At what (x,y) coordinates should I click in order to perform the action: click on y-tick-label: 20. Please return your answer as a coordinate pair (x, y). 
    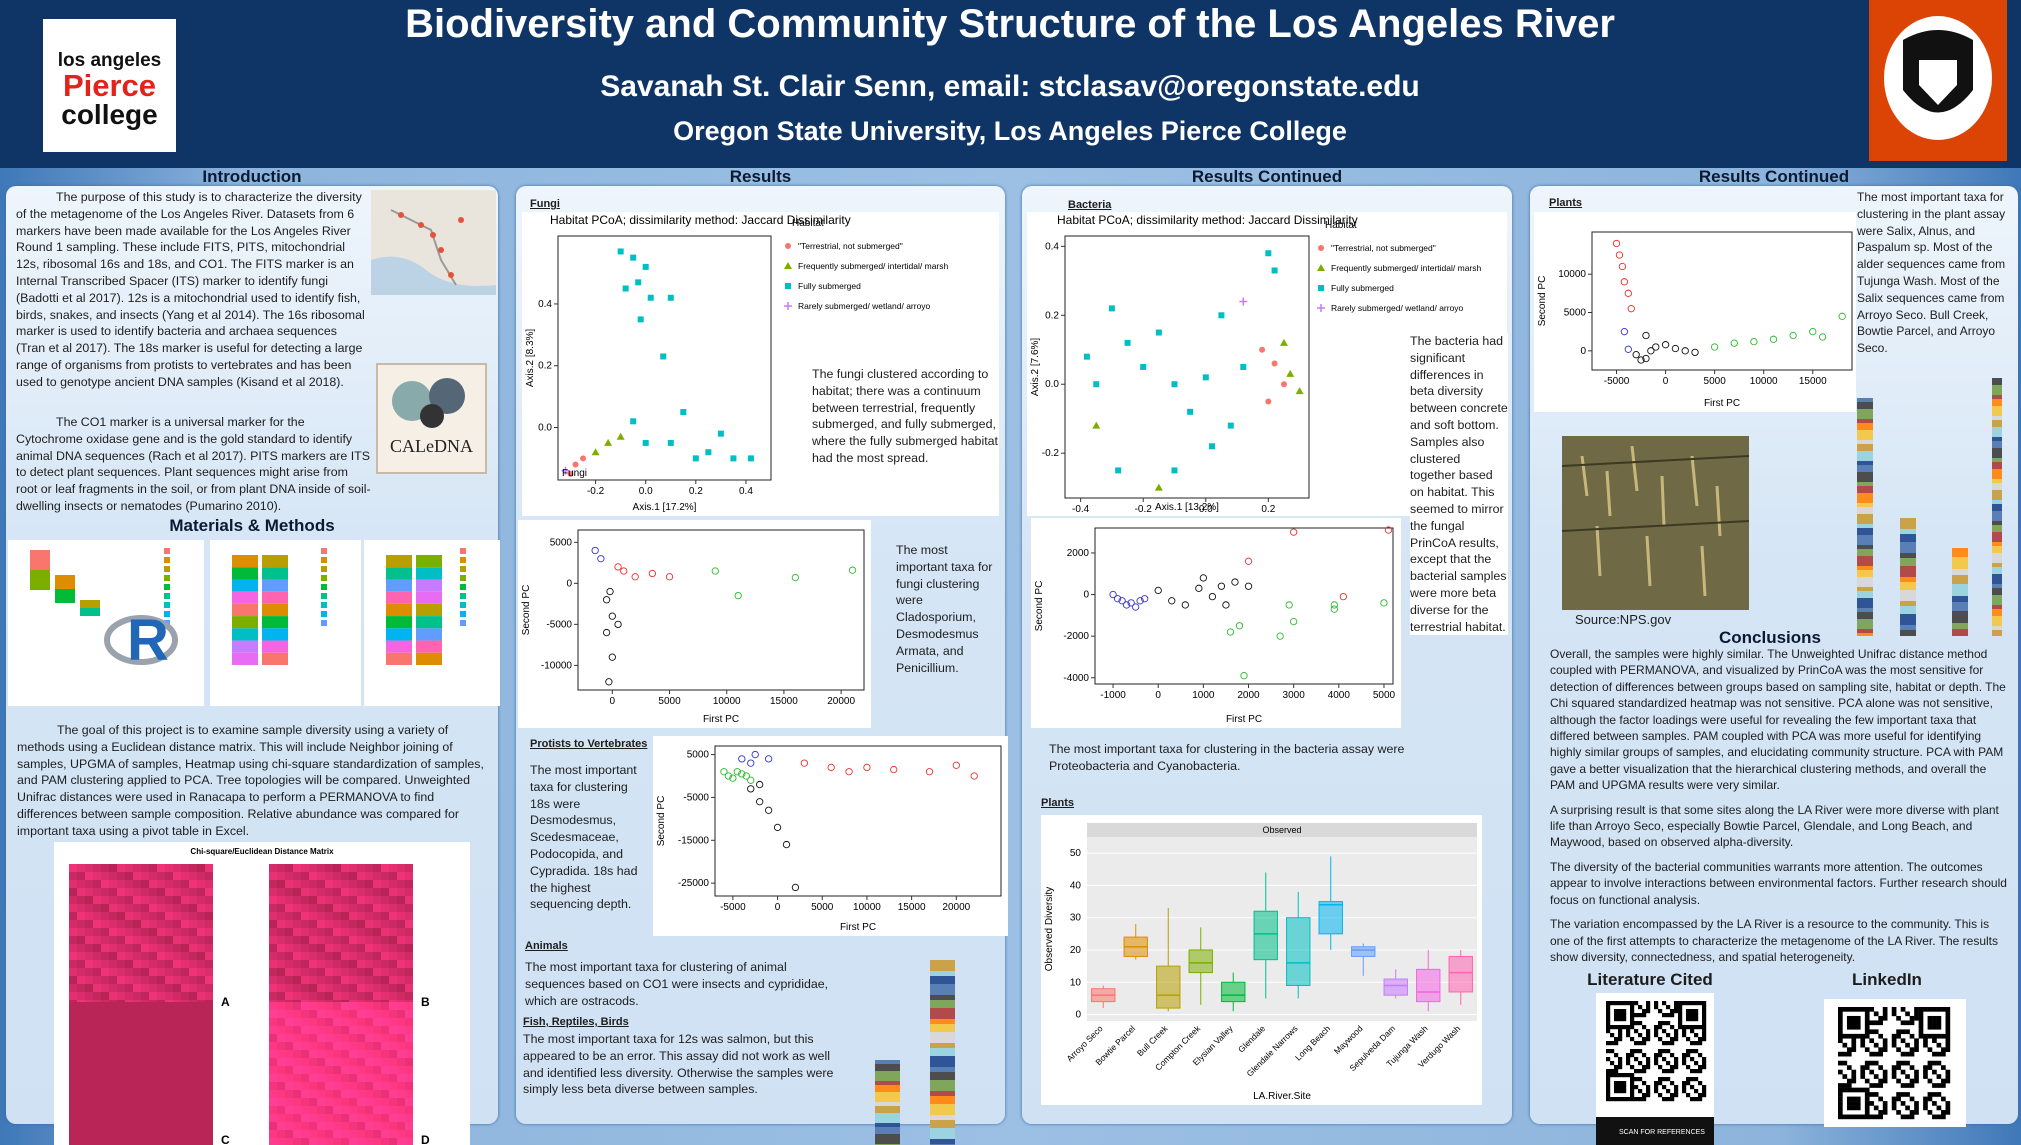
    Looking at the image, I should click on (1076, 950).